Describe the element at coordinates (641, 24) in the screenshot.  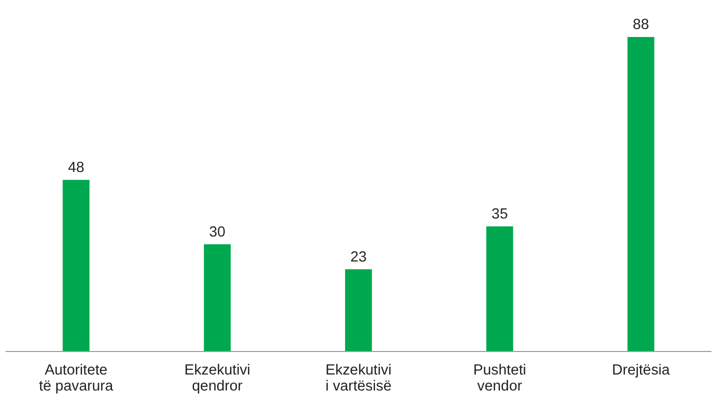
I see `data-label: 88` at that location.